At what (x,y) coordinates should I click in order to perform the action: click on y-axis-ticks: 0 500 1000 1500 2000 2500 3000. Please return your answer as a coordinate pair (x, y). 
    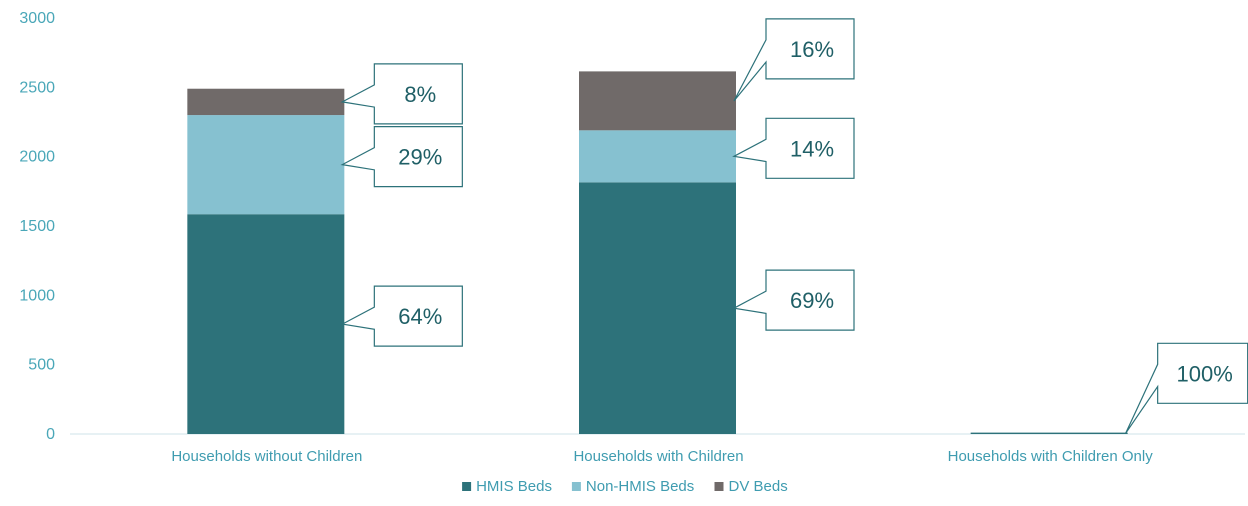
    Looking at the image, I should click on (37, 226).